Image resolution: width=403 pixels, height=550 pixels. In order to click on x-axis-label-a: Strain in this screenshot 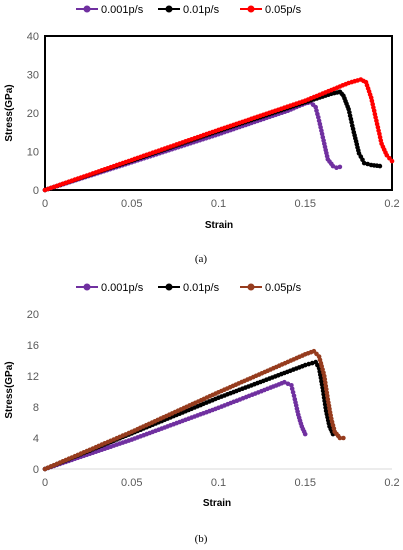, I will do `click(219, 225)`.